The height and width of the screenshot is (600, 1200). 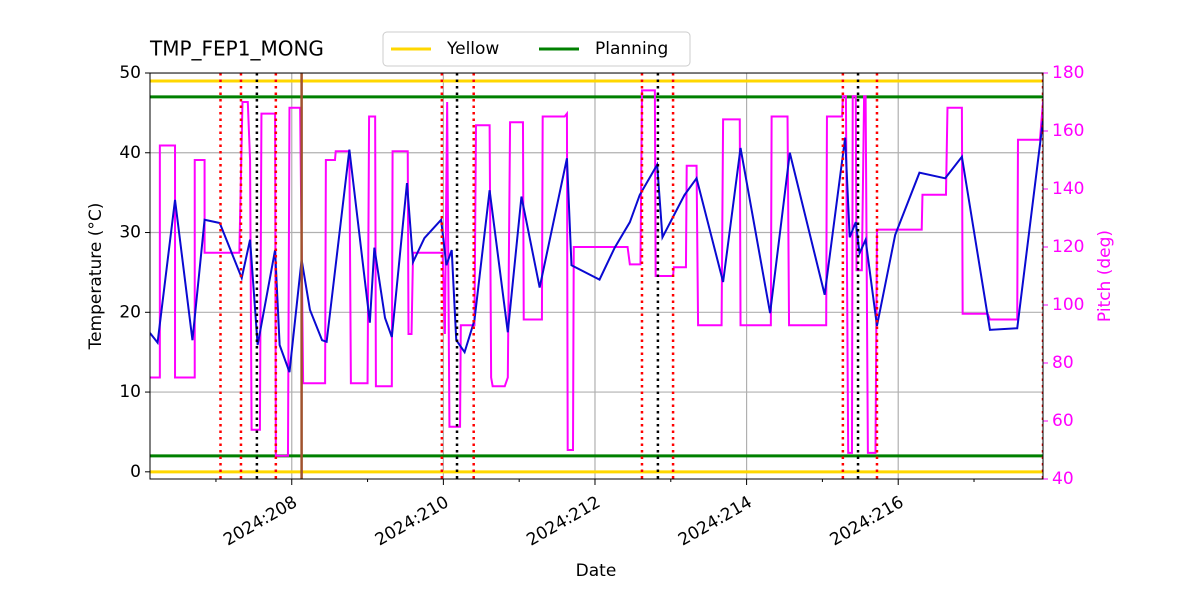 I want to click on y2-tick-label: 160, so click(x=1068, y=131).